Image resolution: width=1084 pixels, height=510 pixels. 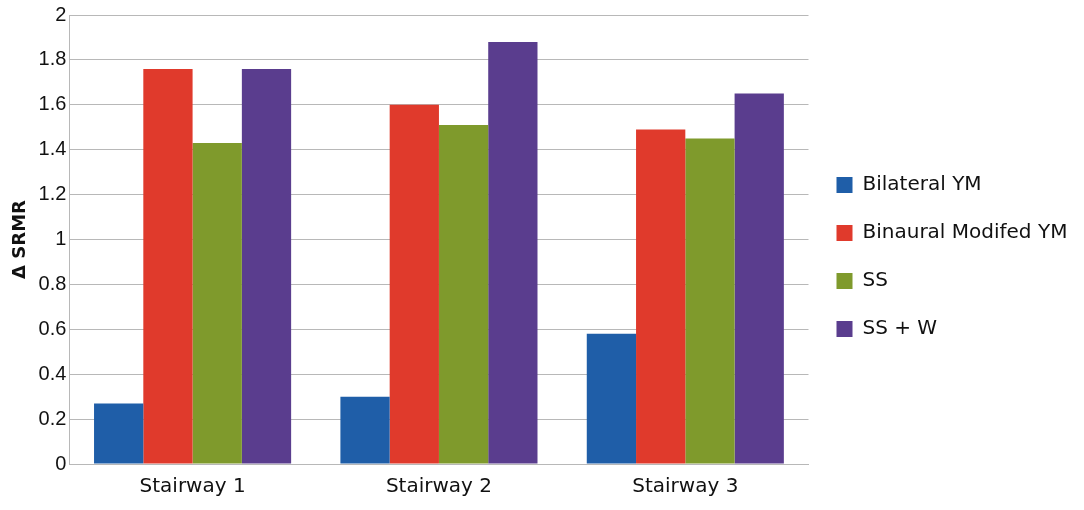 I want to click on y-tick-label: 1.6, so click(x=52, y=103).